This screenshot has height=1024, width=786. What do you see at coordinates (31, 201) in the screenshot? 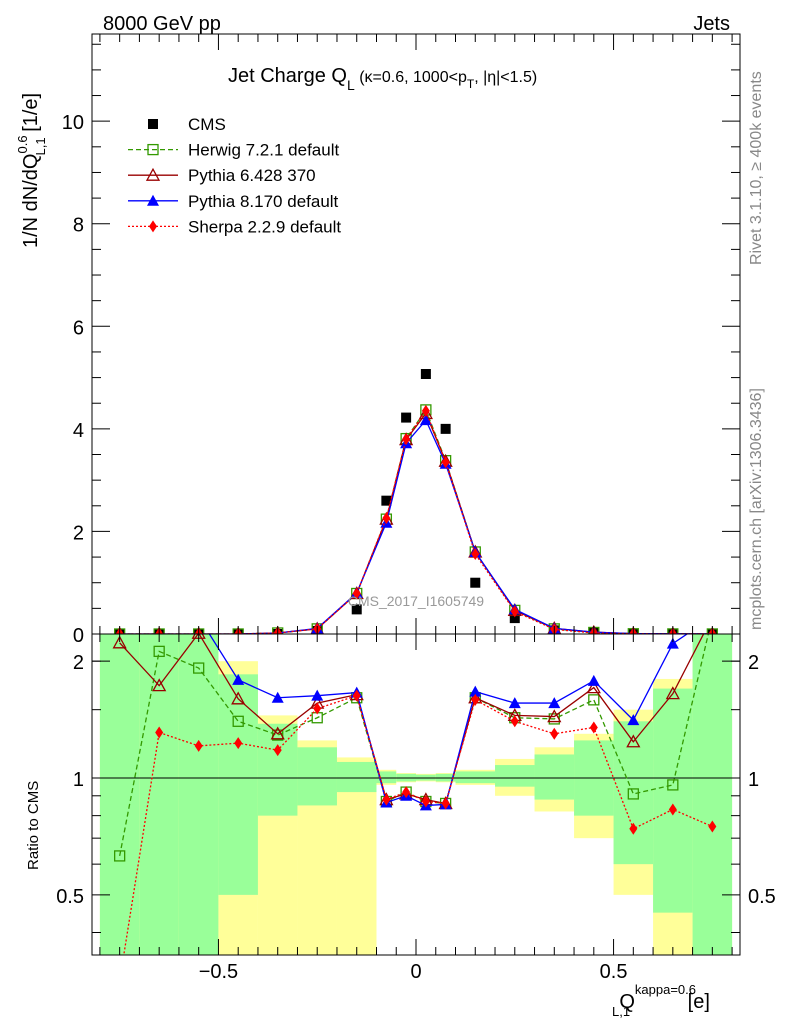
I see `ylabel-main: 1/N dN/dQ` at bounding box center [31, 201].